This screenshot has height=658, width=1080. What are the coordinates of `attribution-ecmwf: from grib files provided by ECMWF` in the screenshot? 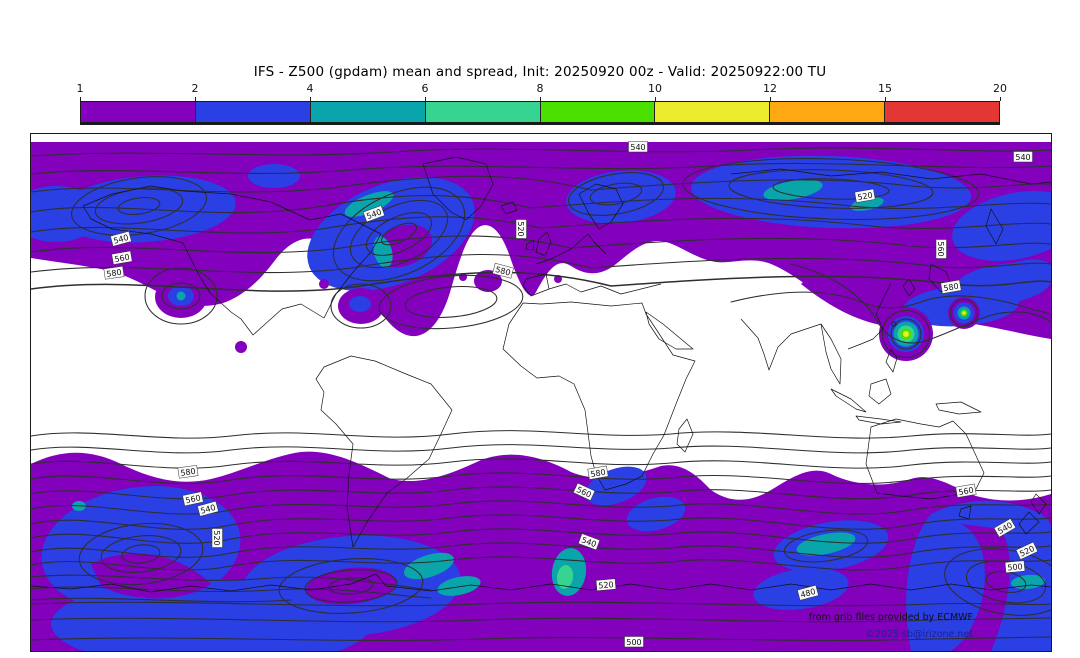 It's located at (890, 617).